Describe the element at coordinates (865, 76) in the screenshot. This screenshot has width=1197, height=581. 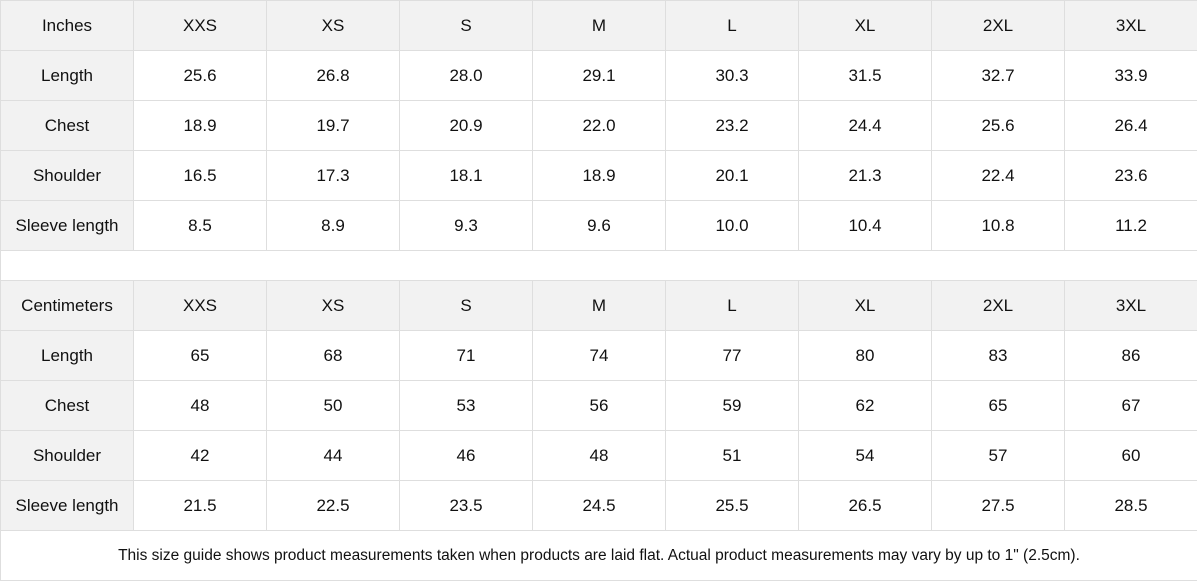
I see `measurement-value: 31.5` at that location.